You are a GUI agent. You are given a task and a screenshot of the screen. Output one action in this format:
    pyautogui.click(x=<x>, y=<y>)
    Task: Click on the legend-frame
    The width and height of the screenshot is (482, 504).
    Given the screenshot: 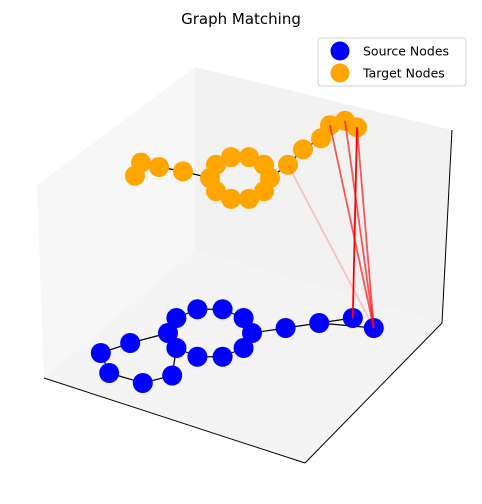 What is the action you would take?
    pyautogui.click(x=392, y=62)
    